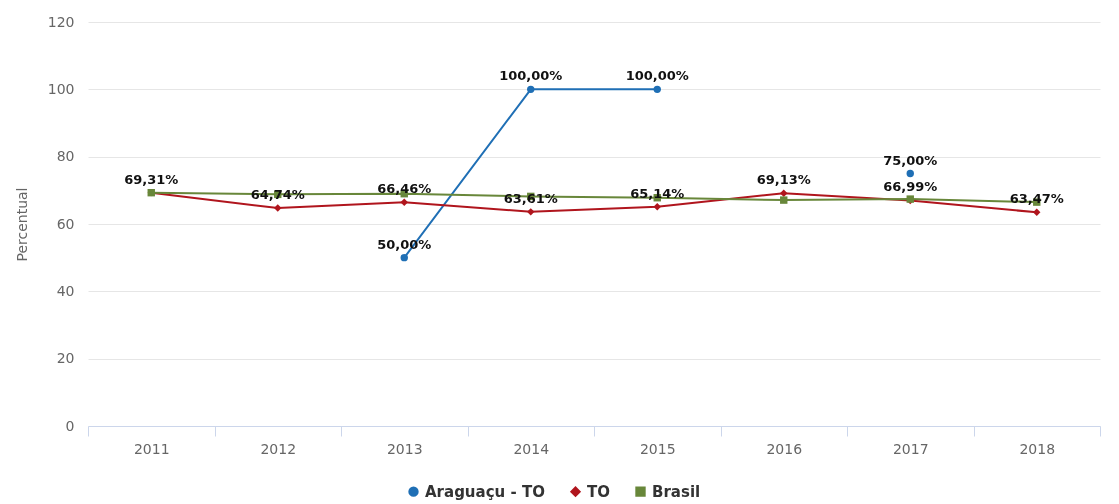 The height and width of the screenshot is (504, 1119). What do you see at coordinates (1036, 199) in the screenshot?
I see `data-label: 63,47%` at bounding box center [1036, 199].